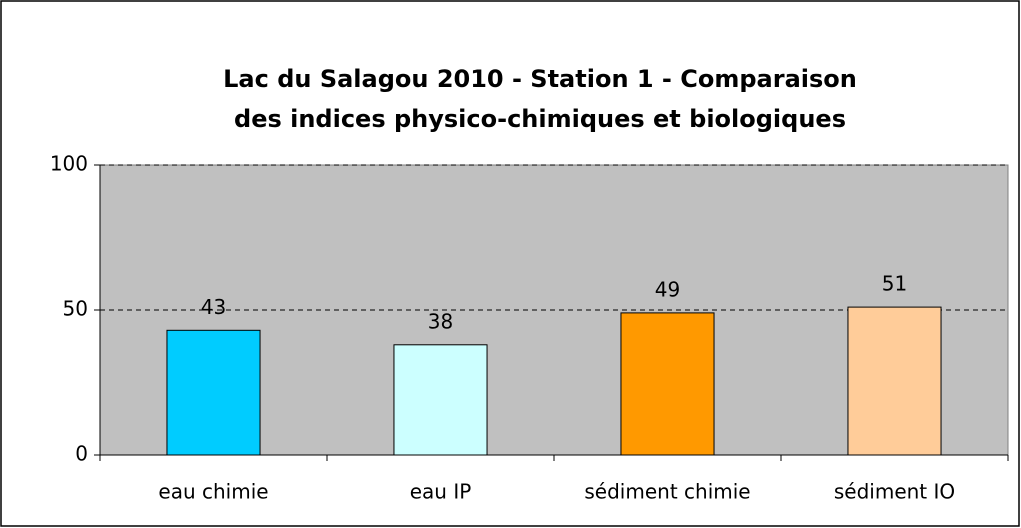 The image size is (1021, 528). Describe the element at coordinates (440, 321) in the screenshot. I see `data-label: 38` at that location.